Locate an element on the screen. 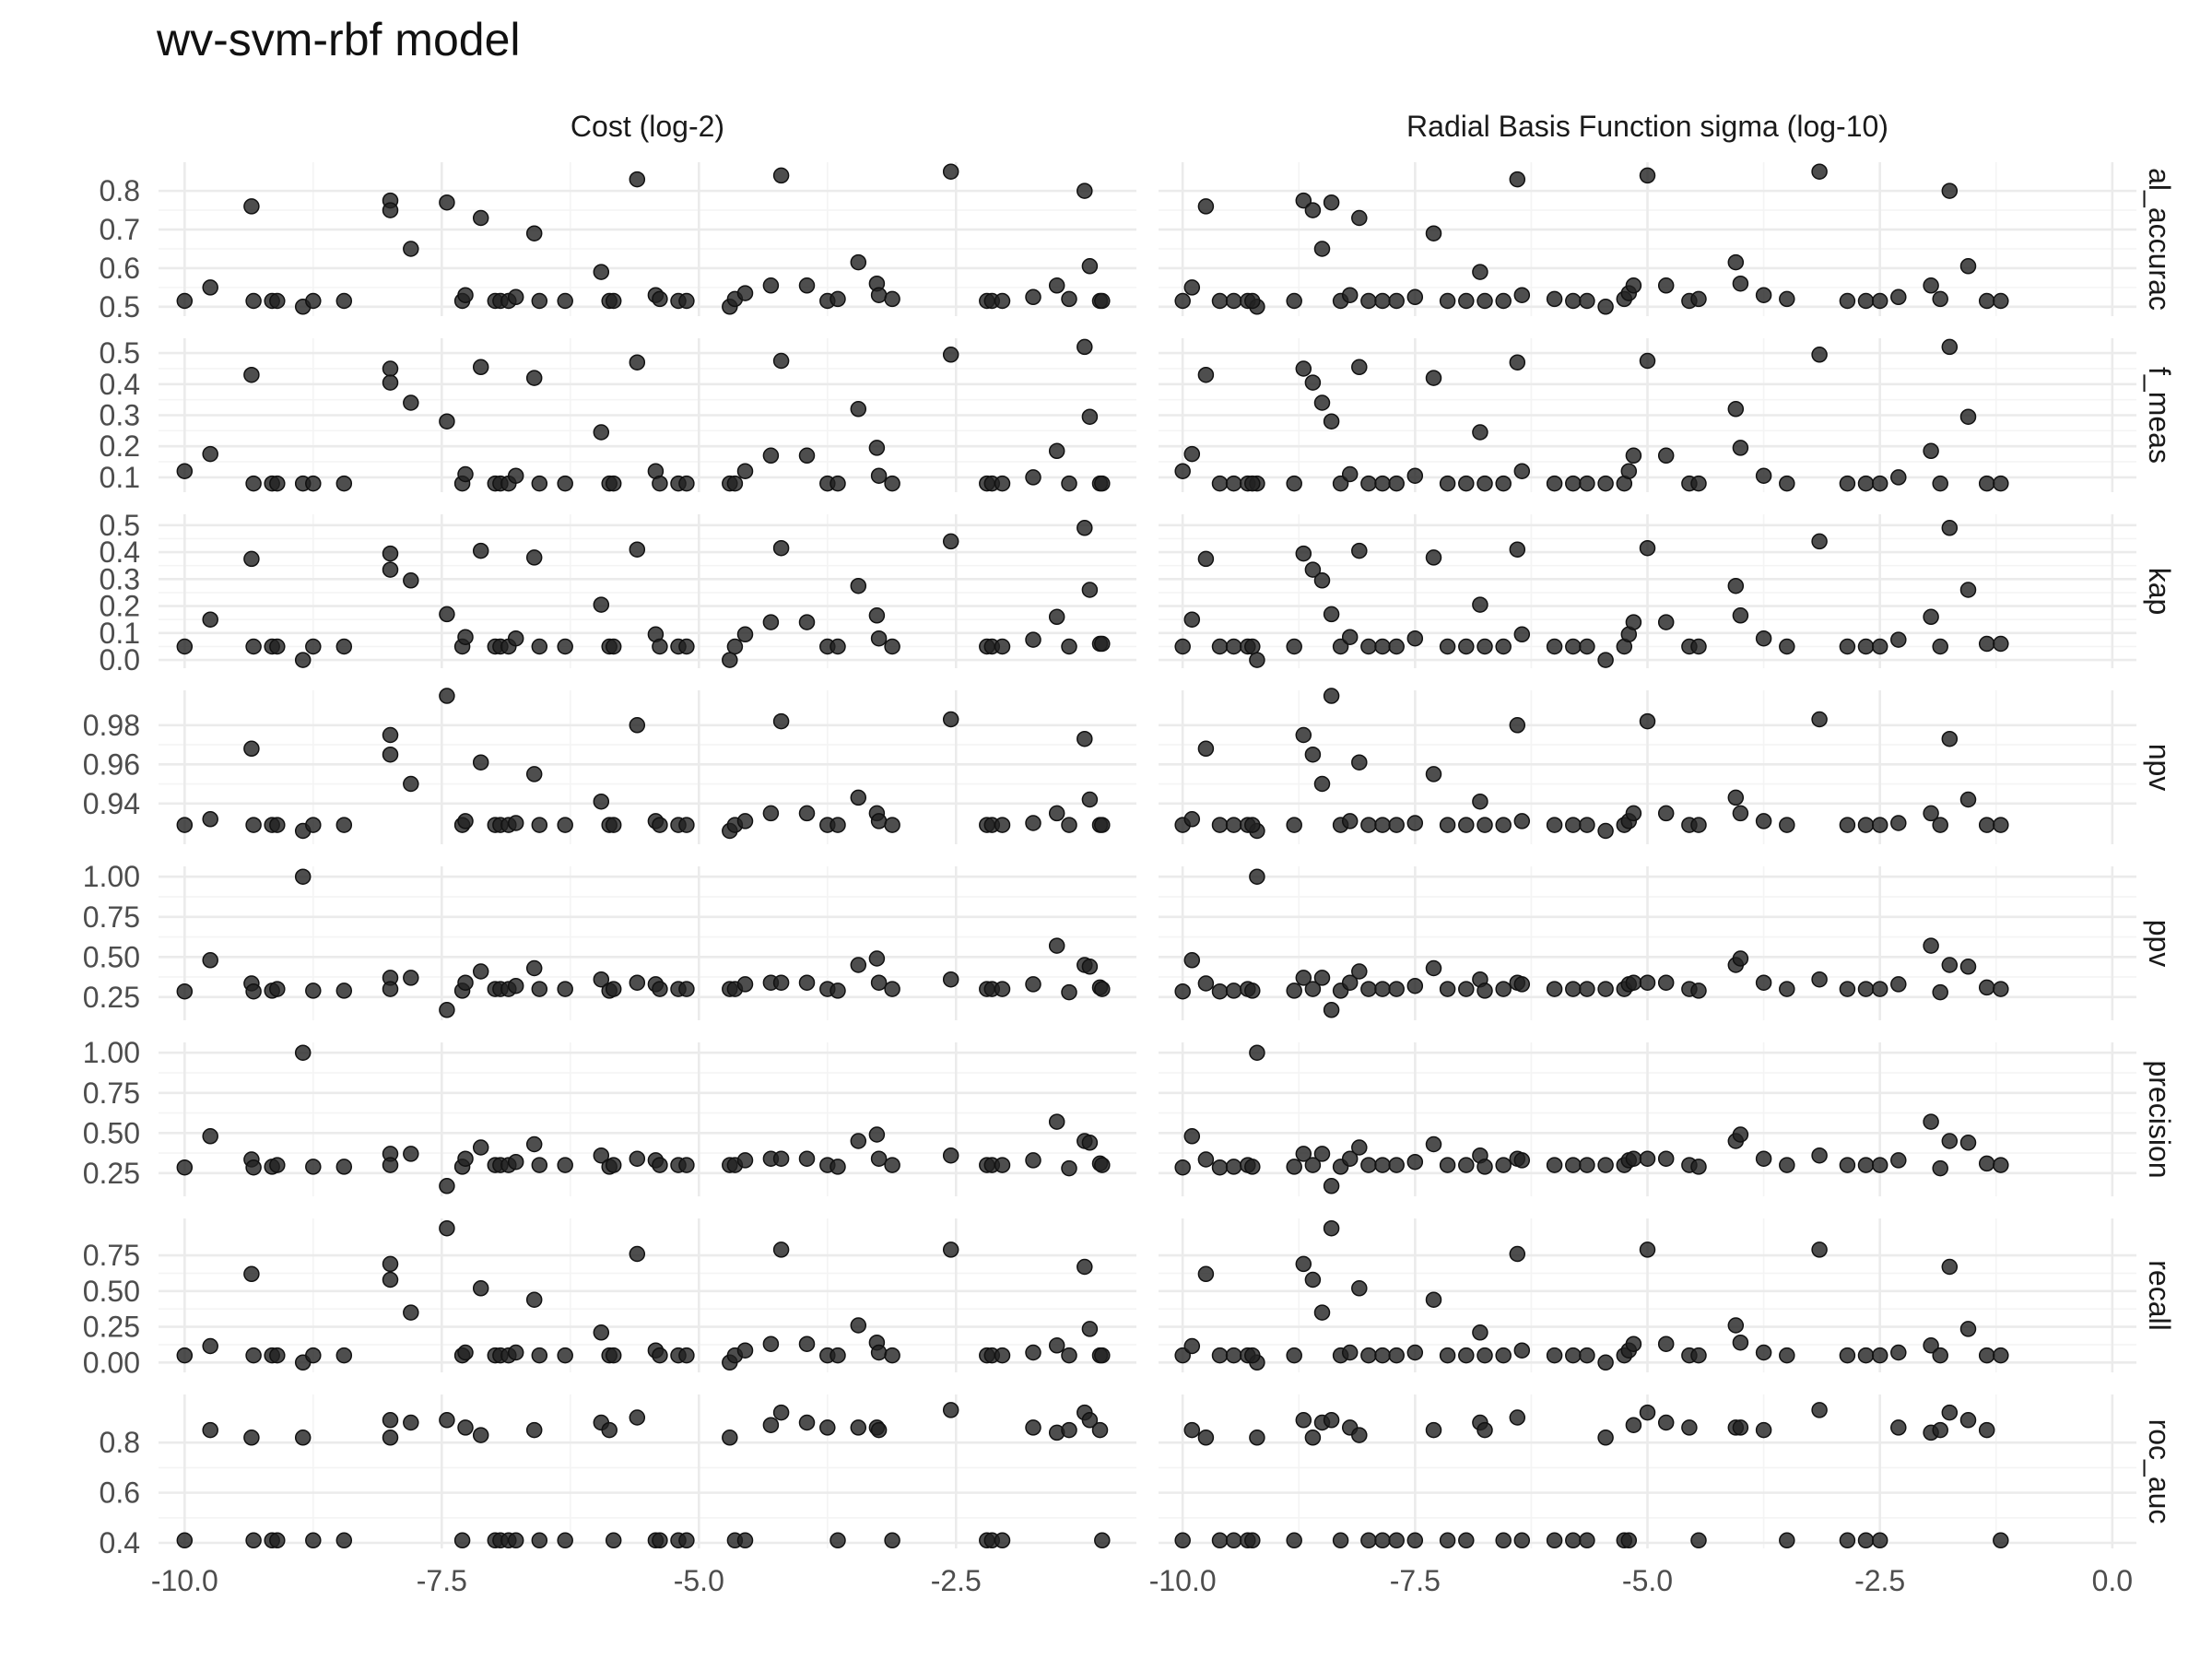 The image size is (2212, 1659). y-tick-label: 0.5 is located at coordinates (120, 307).